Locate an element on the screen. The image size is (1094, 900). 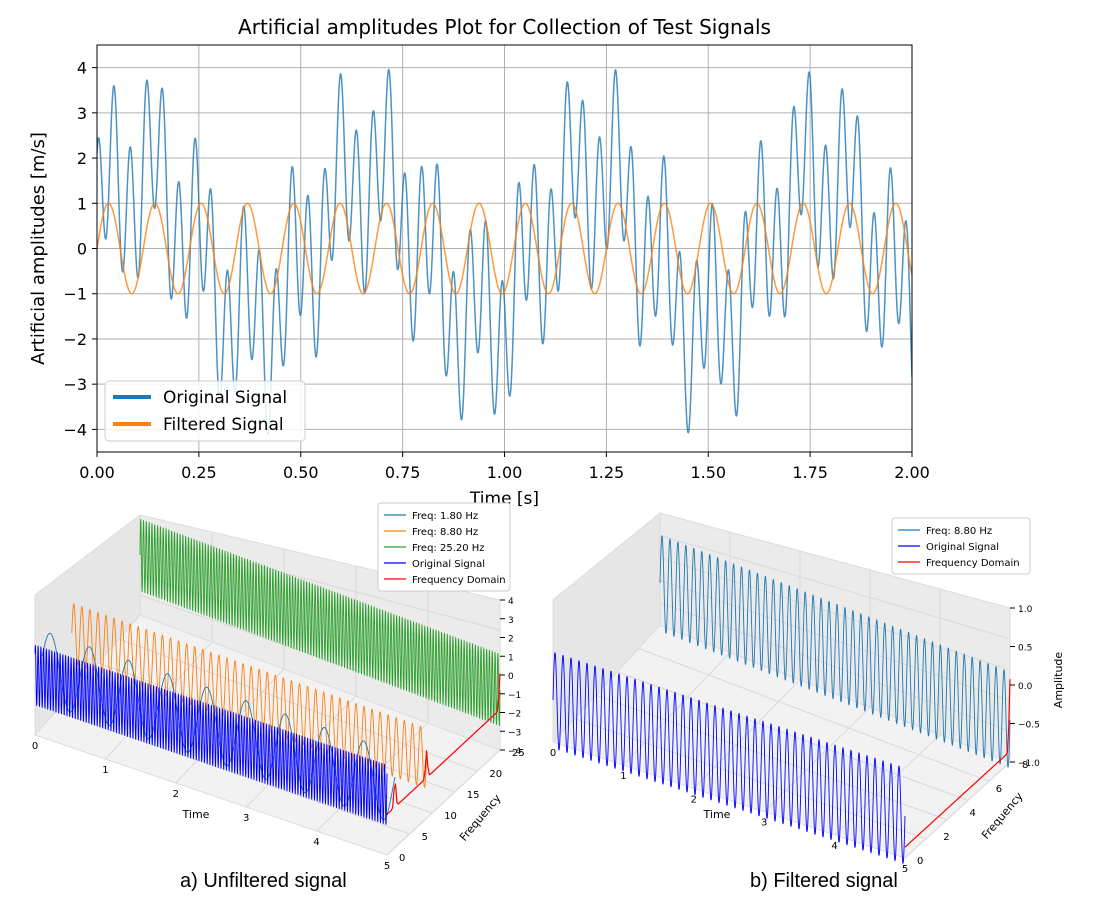
frequency-tick-label: 8 is located at coordinates (1025, 765).